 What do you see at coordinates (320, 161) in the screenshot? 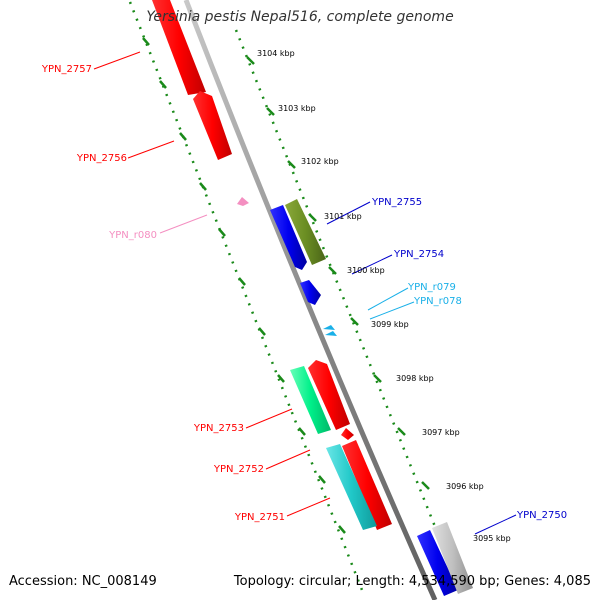
I see `tick-label: 3102 kbp` at bounding box center [320, 161].